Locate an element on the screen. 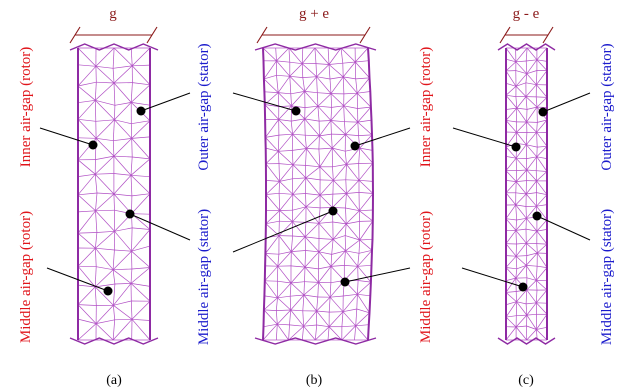 This screenshot has width=639, height=392. label-middle-rotor-c: Middle air-gap (rotor) is located at coordinates (426, 277).